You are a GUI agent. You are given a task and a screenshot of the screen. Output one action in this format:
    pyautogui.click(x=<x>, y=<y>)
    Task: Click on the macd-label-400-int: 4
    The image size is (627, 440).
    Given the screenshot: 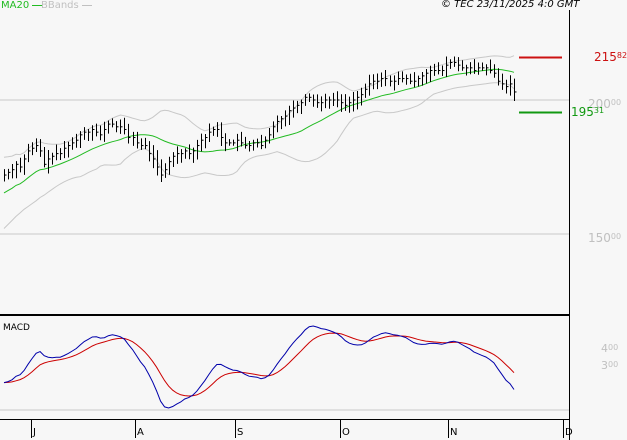 What is the action you would take?
    pyautogui.click(x=604, y=348)
    